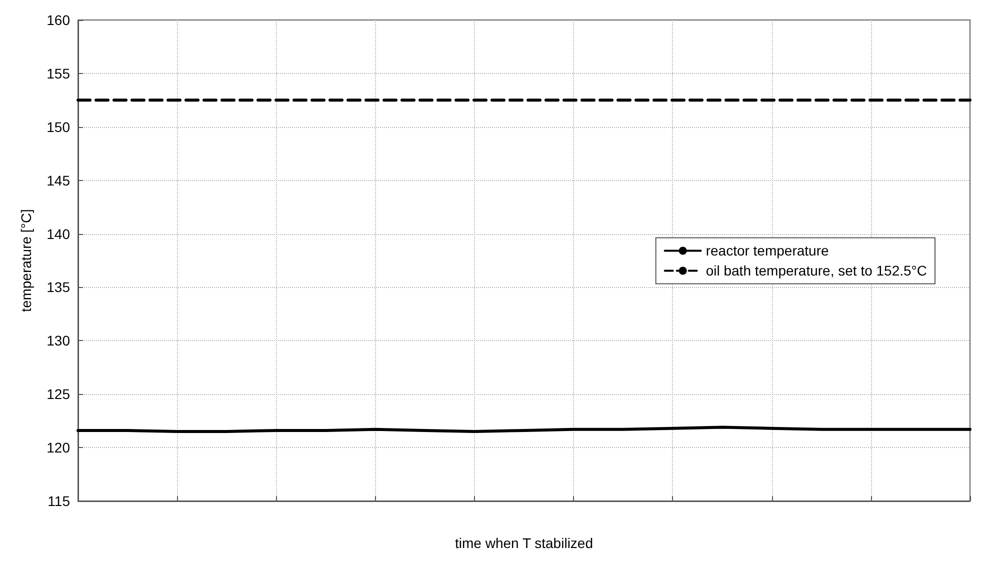  What do you see at coordinates (58, 20) in the screenshot?
I see `y-tick-label: 160` at bounding box center [58, 20].